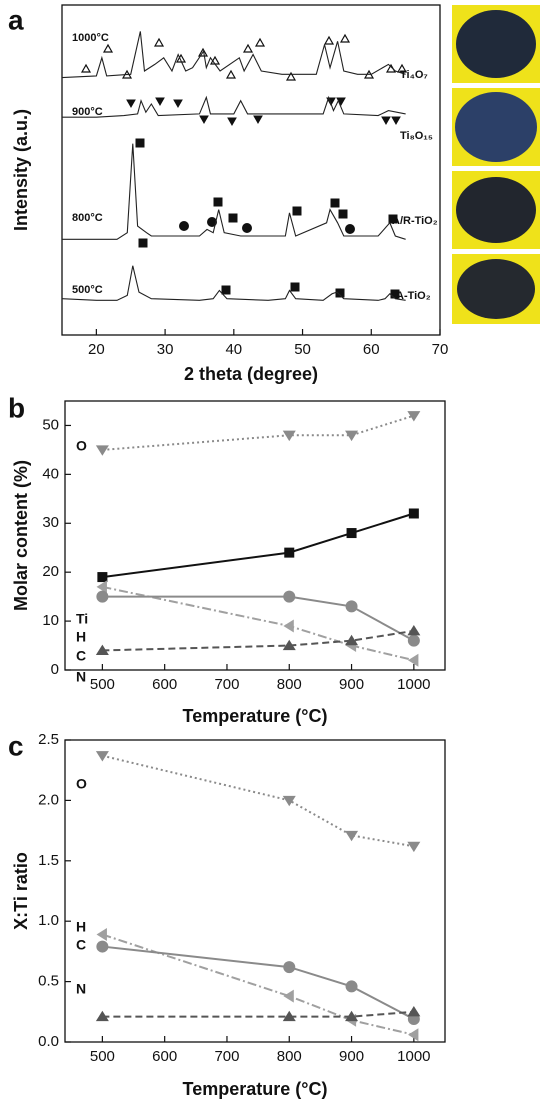 This screenshot has width=543, height=1104. I want to click on y-tick-label: 20, so click(50, 571).